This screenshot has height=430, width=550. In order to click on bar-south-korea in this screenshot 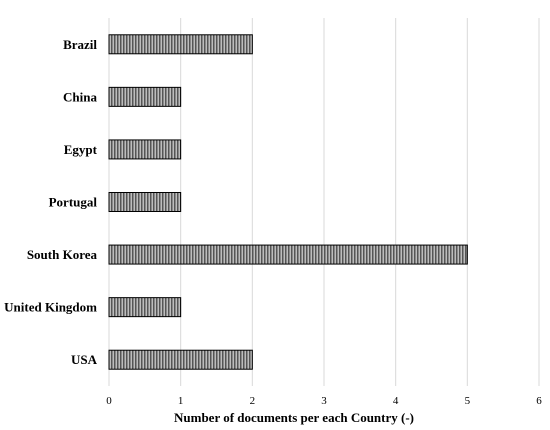, I will do `click(288, 254)`.